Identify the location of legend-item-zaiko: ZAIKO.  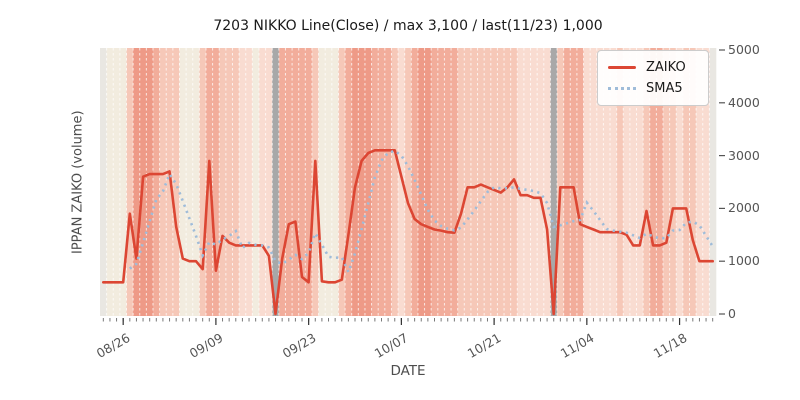
(653, 67).